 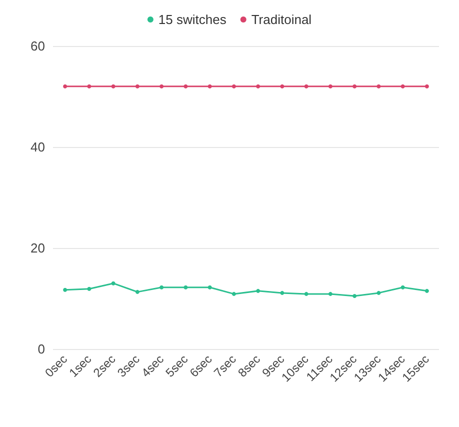 What do you see at coordinates (37, 147) in the screenshot?
I see `y-tick-label: 40` at bounding box center [37, 147].